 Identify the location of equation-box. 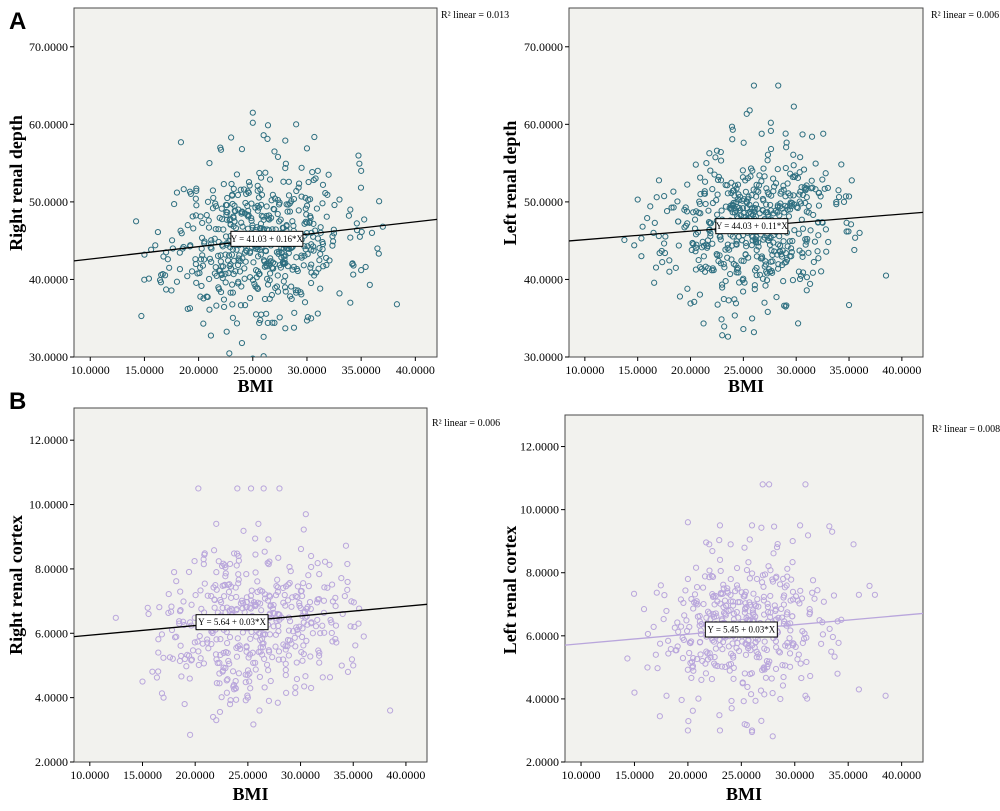
(741, 629).